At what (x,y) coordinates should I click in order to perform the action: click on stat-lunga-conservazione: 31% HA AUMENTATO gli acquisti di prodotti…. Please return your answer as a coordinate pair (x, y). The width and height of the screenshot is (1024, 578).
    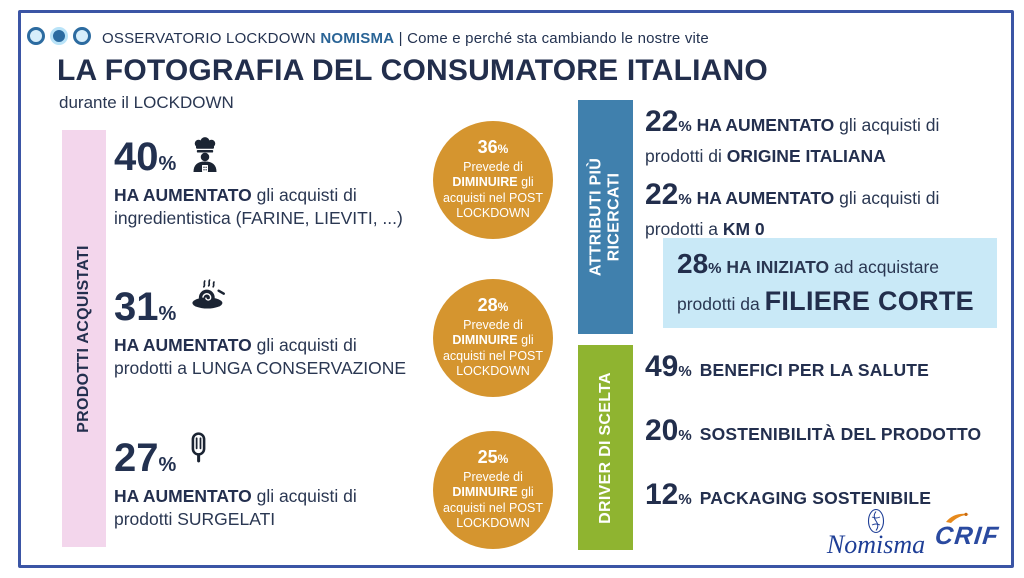
    Looking at the image, I should click on (284, 329).